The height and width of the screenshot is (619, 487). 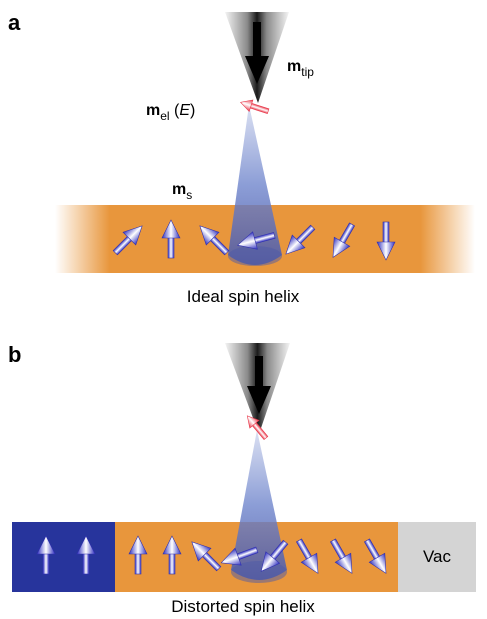 I want to click on panel-a-label: a, so click(x=14, y=22).